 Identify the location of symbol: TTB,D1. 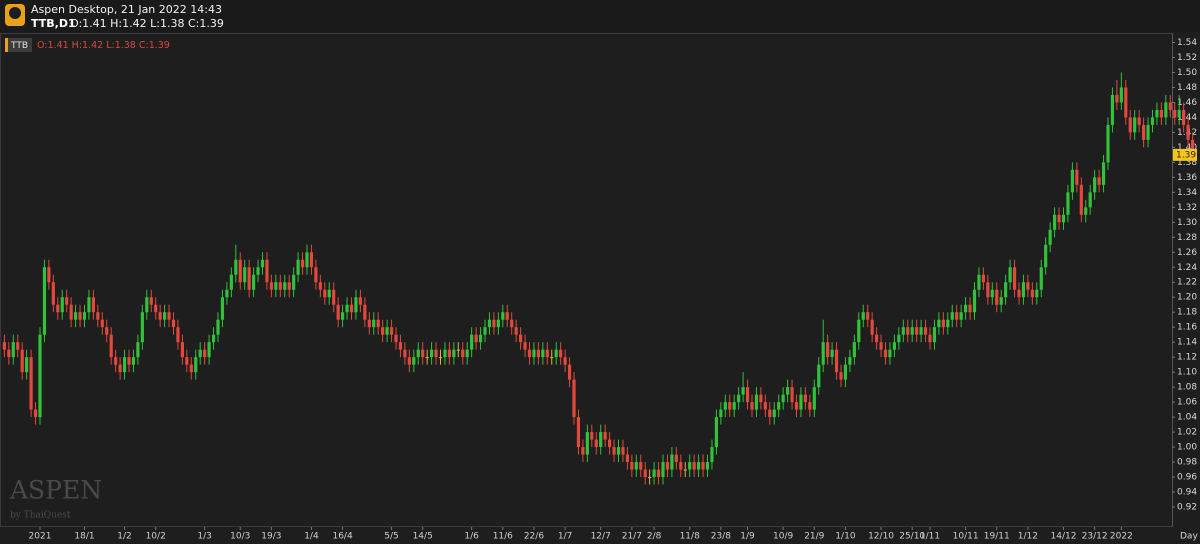
(53, 23).